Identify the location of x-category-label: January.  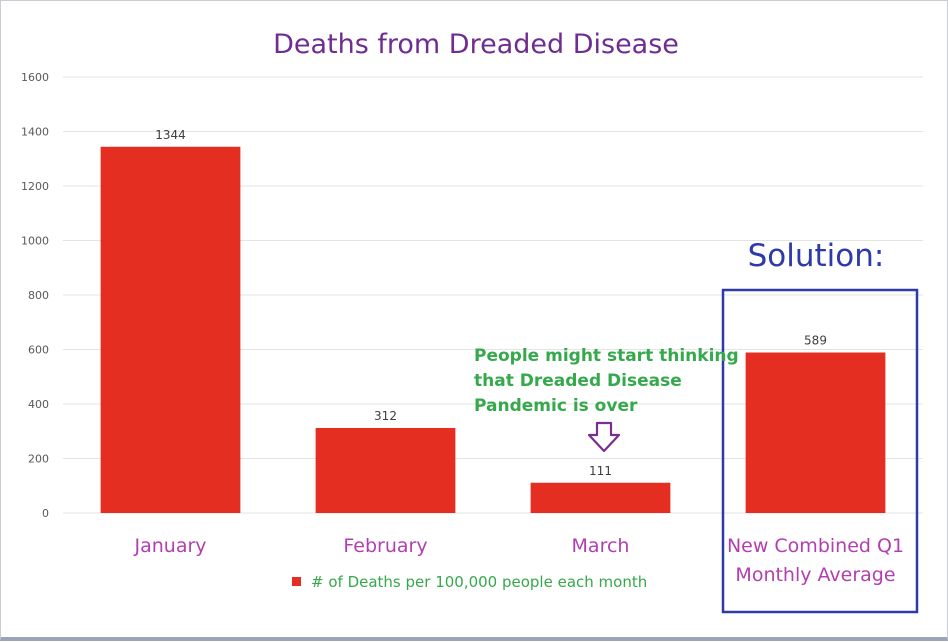
(169, 546).